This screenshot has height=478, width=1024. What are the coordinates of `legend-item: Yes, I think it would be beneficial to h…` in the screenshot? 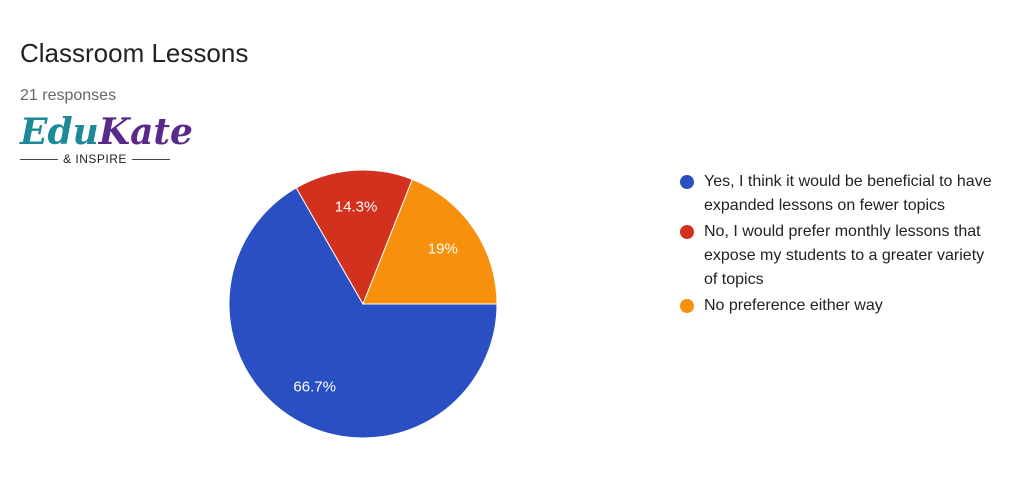 It's located at (840, 194).